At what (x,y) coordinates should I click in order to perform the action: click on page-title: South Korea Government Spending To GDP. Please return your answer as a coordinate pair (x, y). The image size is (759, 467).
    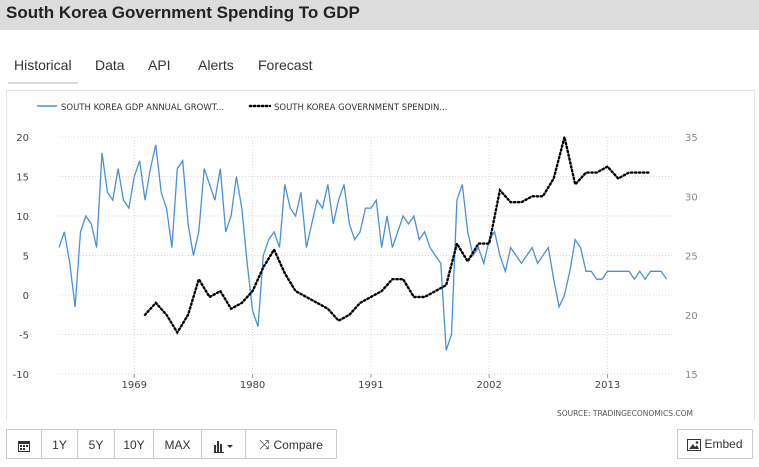
    Looking at the image, I should click on (183, 12).